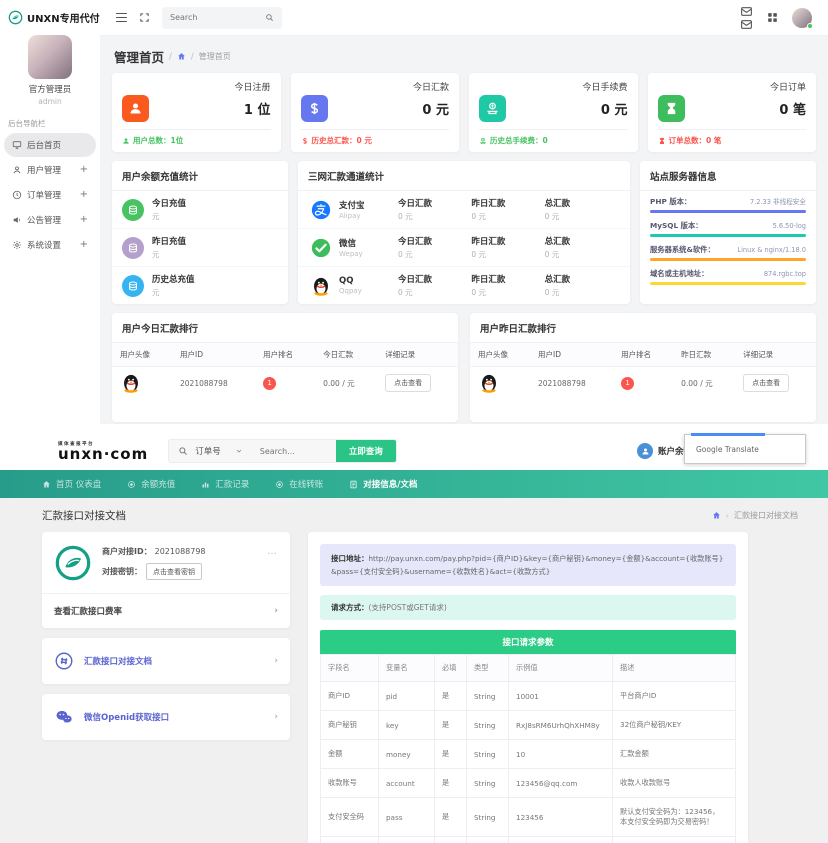  Describe the element at coordinates (365, 451) in the screenshot. I see `search-submit-button: 立即查询` at that location.